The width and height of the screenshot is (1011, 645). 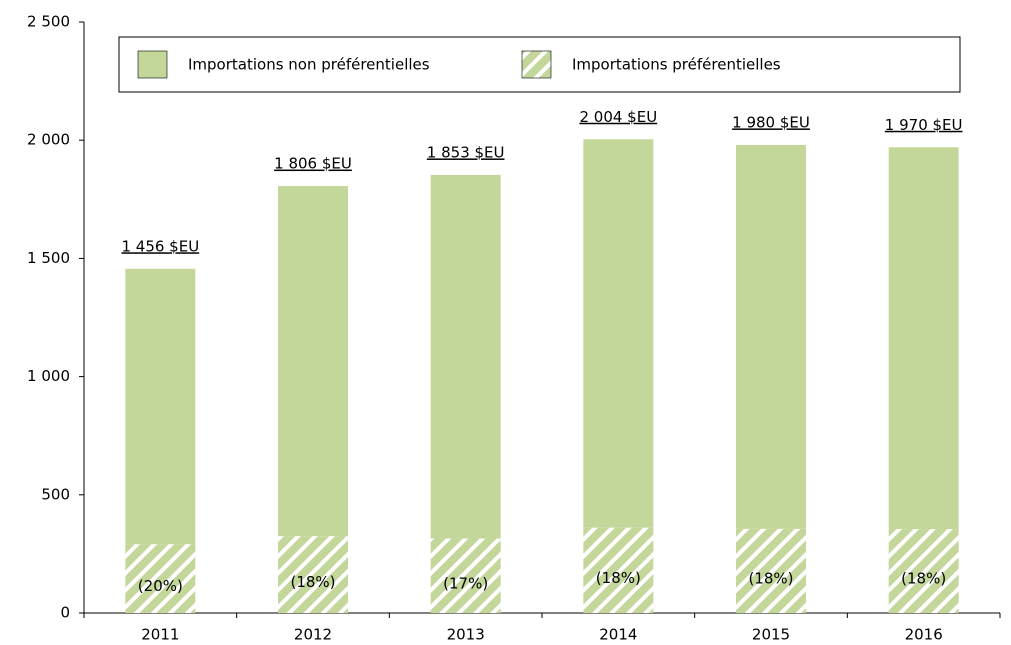 What do you see at coordinates (676, 65) in the screenshot?
I see `legend-label: Importations préférentielles` at bounding box center [676, 65].